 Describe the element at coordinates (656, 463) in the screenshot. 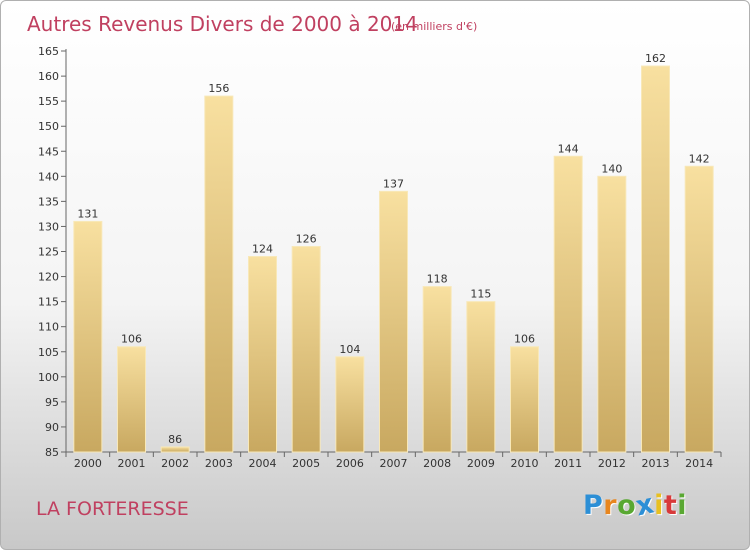

I see `x-tick-label: 2013` at that location.